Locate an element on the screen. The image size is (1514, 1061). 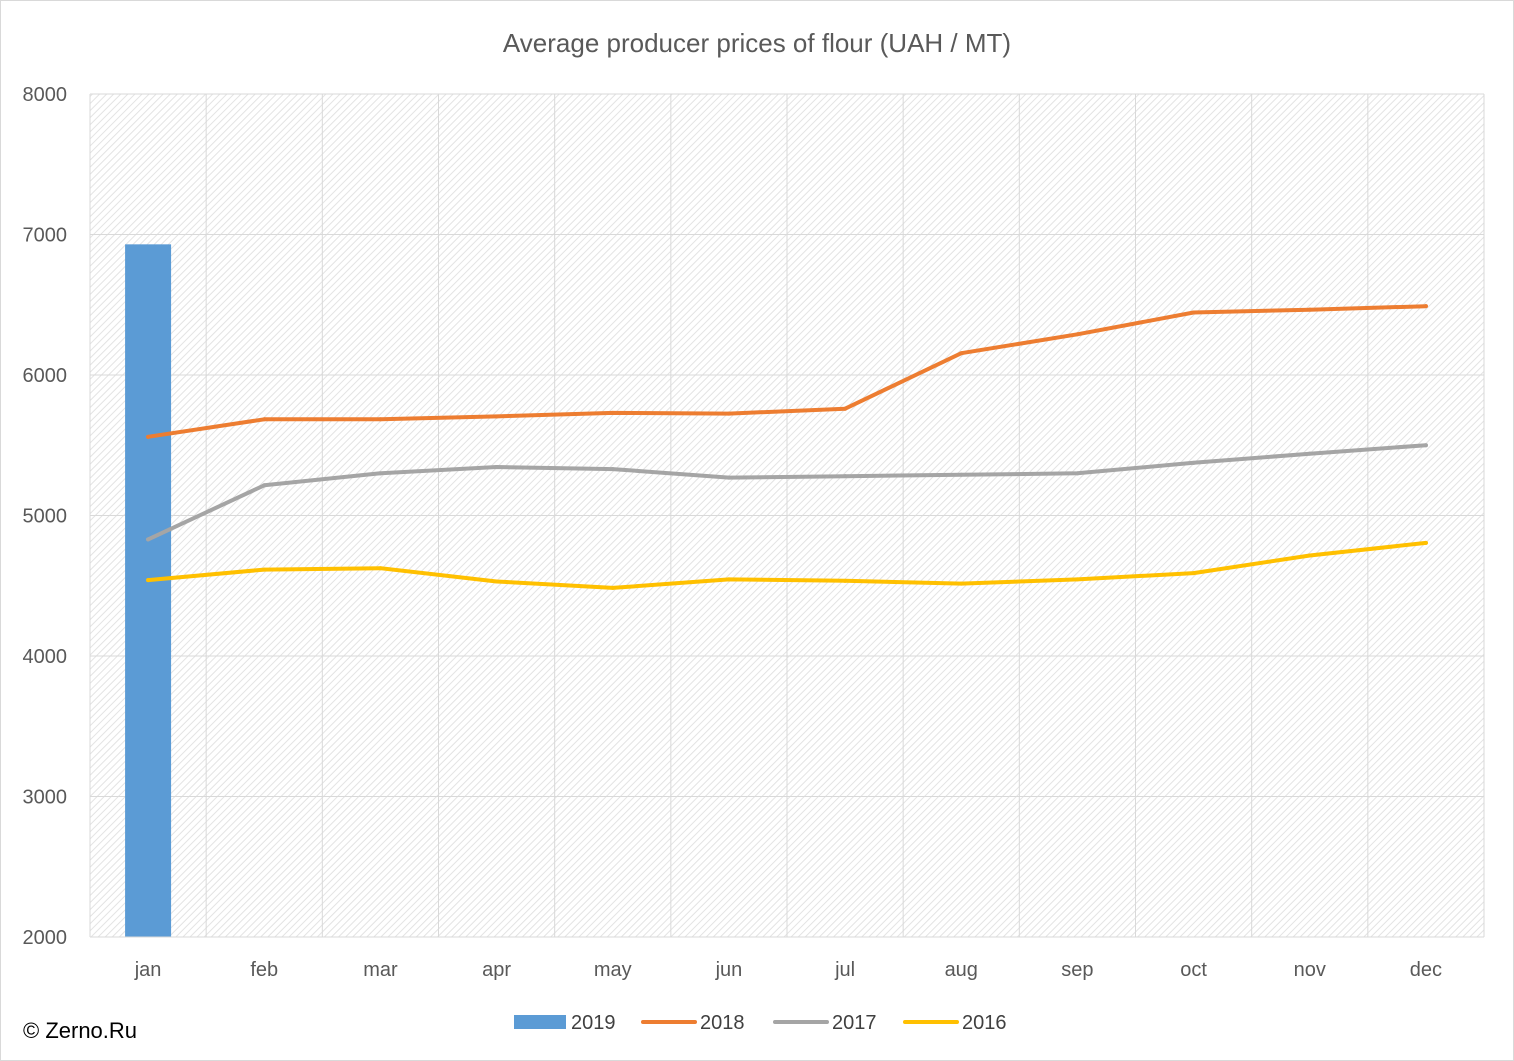
point-2016-nov is located at coordinates (1309, 555).